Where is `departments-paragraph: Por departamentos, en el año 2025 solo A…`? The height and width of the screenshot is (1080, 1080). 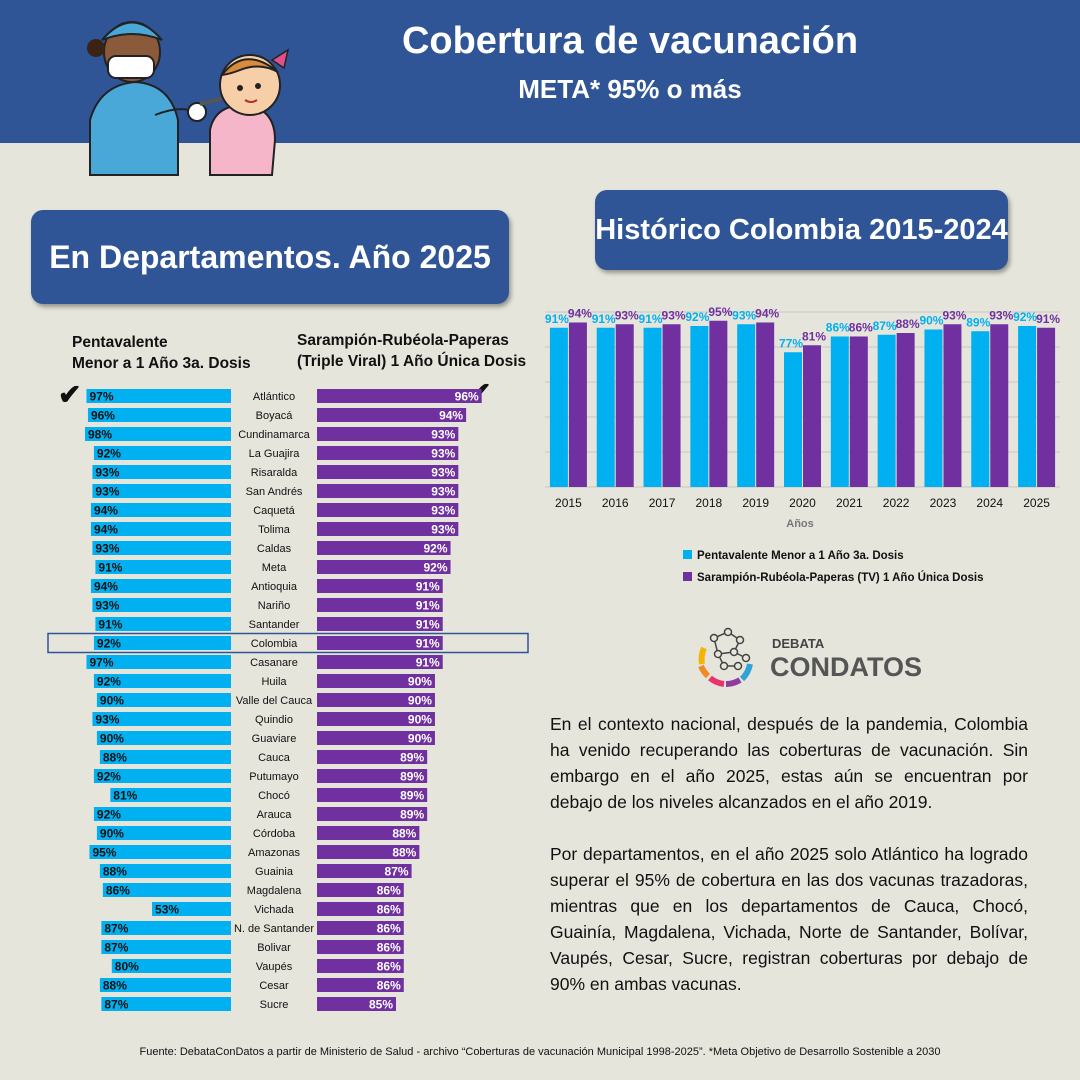 departments-paragraph: Por departamentos, en el año 2025 solo A… is located at coordinates (789, 919).